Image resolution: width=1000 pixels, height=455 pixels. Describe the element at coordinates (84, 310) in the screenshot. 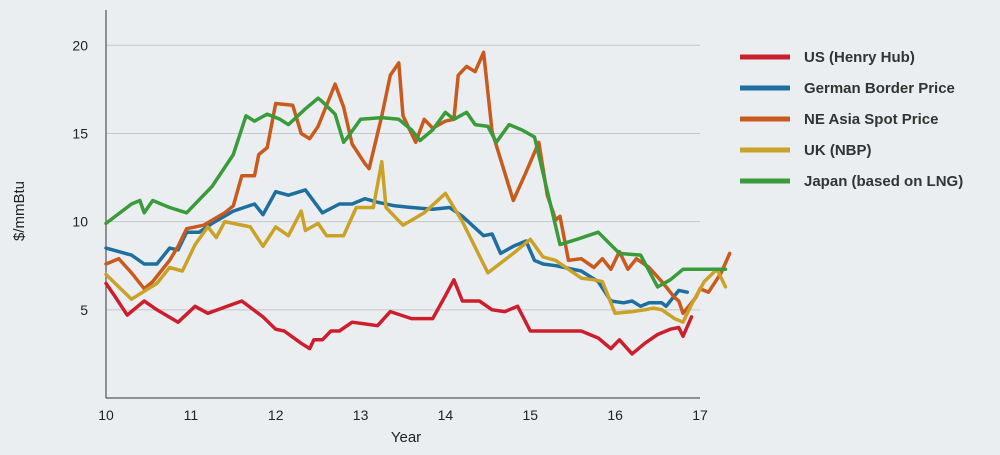

I see `y-tick-label: 5` at that location.